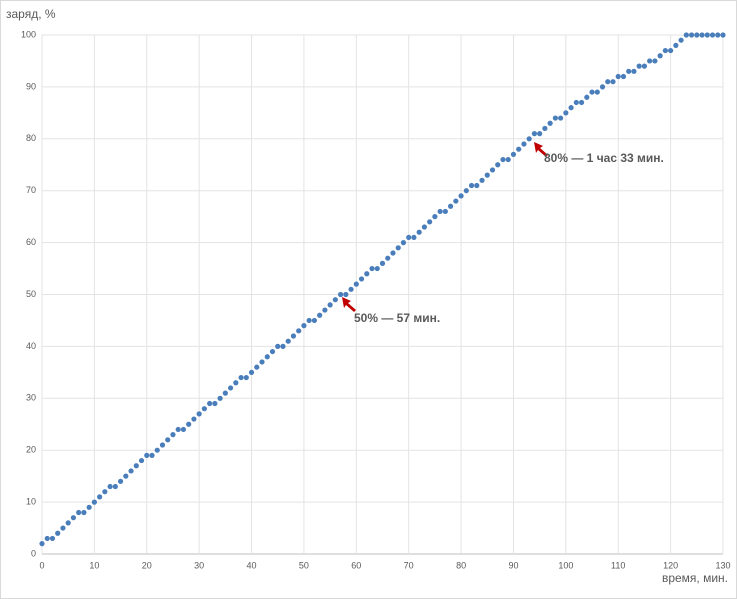 The image size is (737, 599). What do you see at coordinates (41, 565) in the screenshot?
I see `x-tick-label: 0` at bounding box center [41, 565].